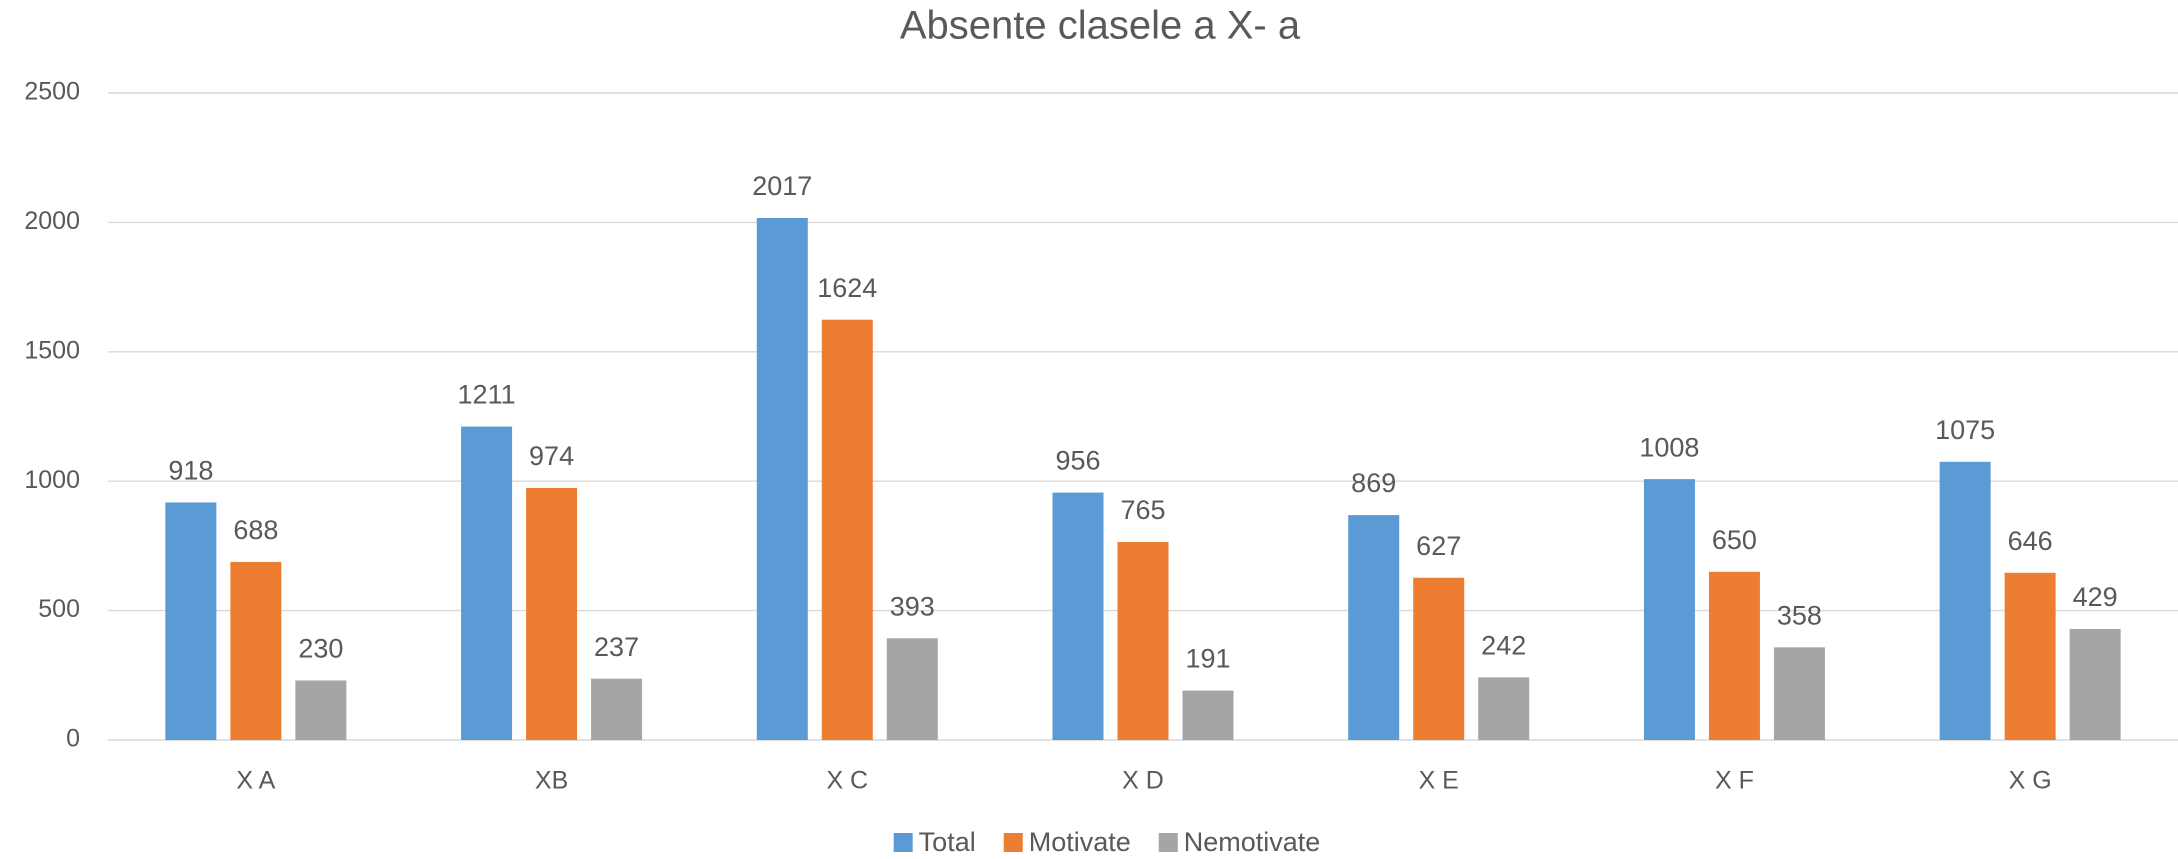 Image resolution: width=2178 pixels, height=859 pixels. I want to click on x-tick-label: X E, so click(1439, 781).